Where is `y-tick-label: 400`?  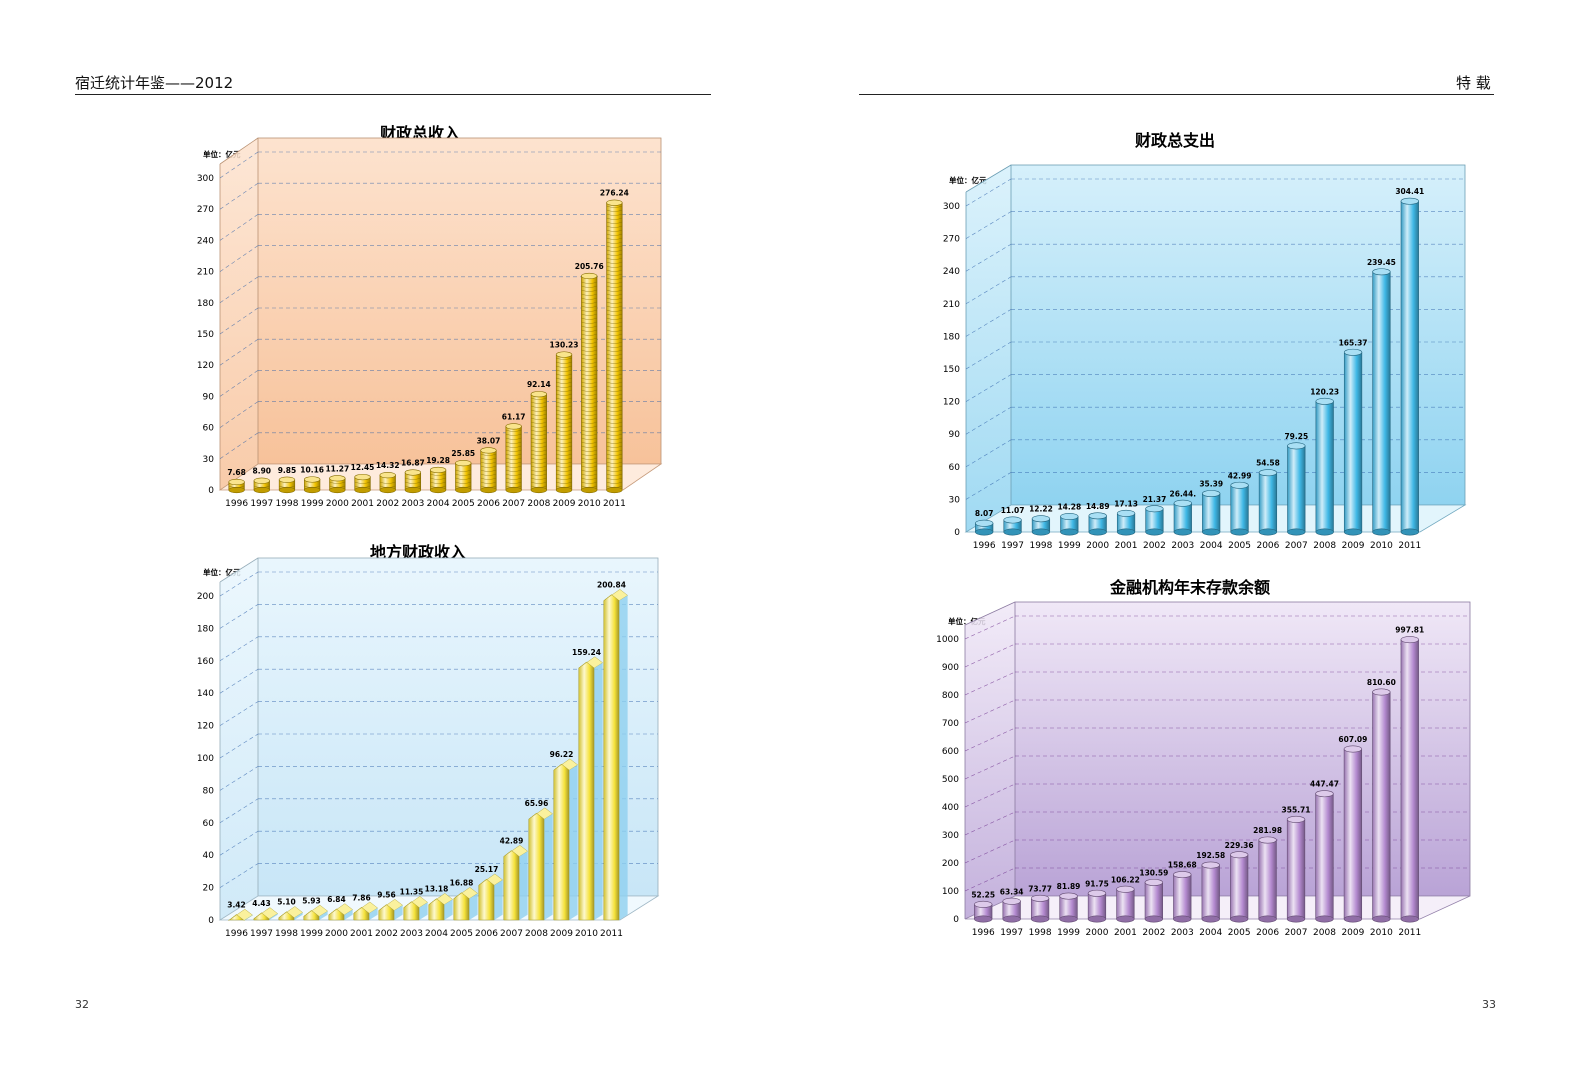
y-tick-label: 400 is located at coordinates (950, 808).